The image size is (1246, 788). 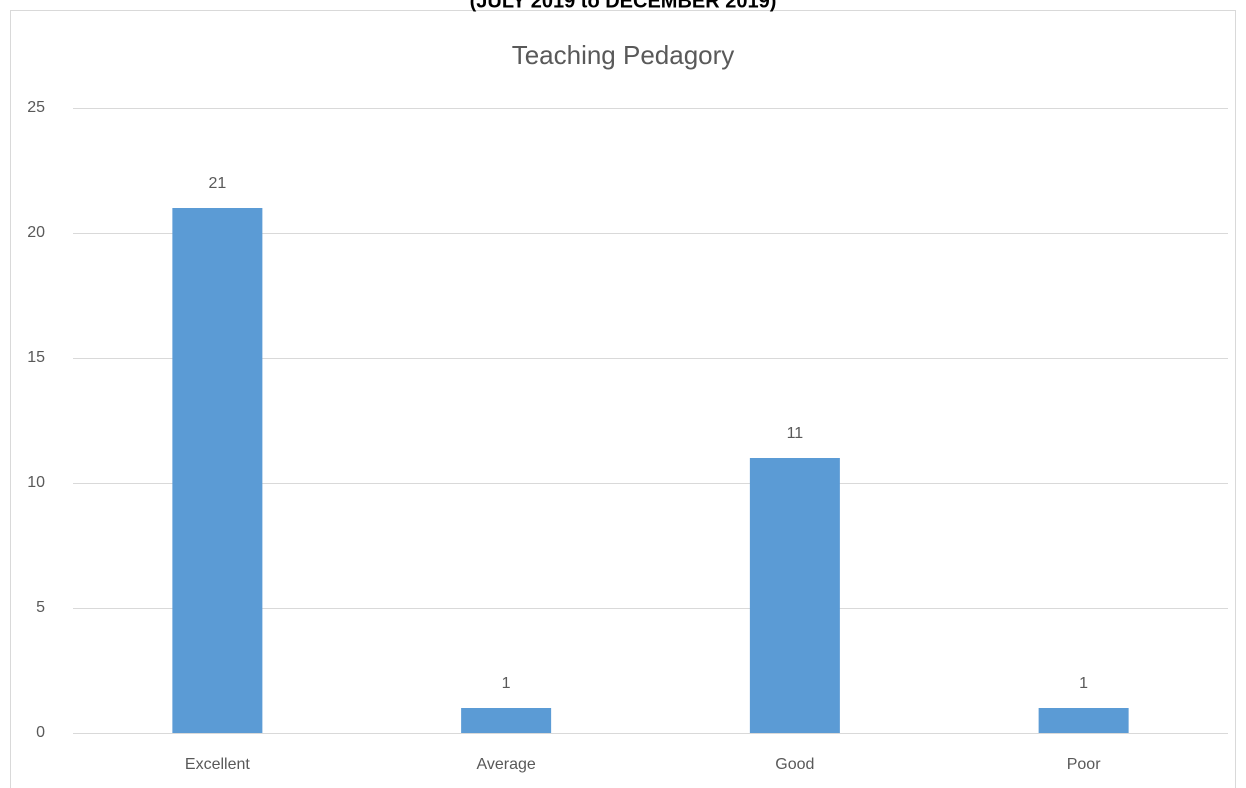 What do you see at coordinates (40, 607) in the screenshot?
I see `y-tick-label: 5` at bounding box center [40, 607].